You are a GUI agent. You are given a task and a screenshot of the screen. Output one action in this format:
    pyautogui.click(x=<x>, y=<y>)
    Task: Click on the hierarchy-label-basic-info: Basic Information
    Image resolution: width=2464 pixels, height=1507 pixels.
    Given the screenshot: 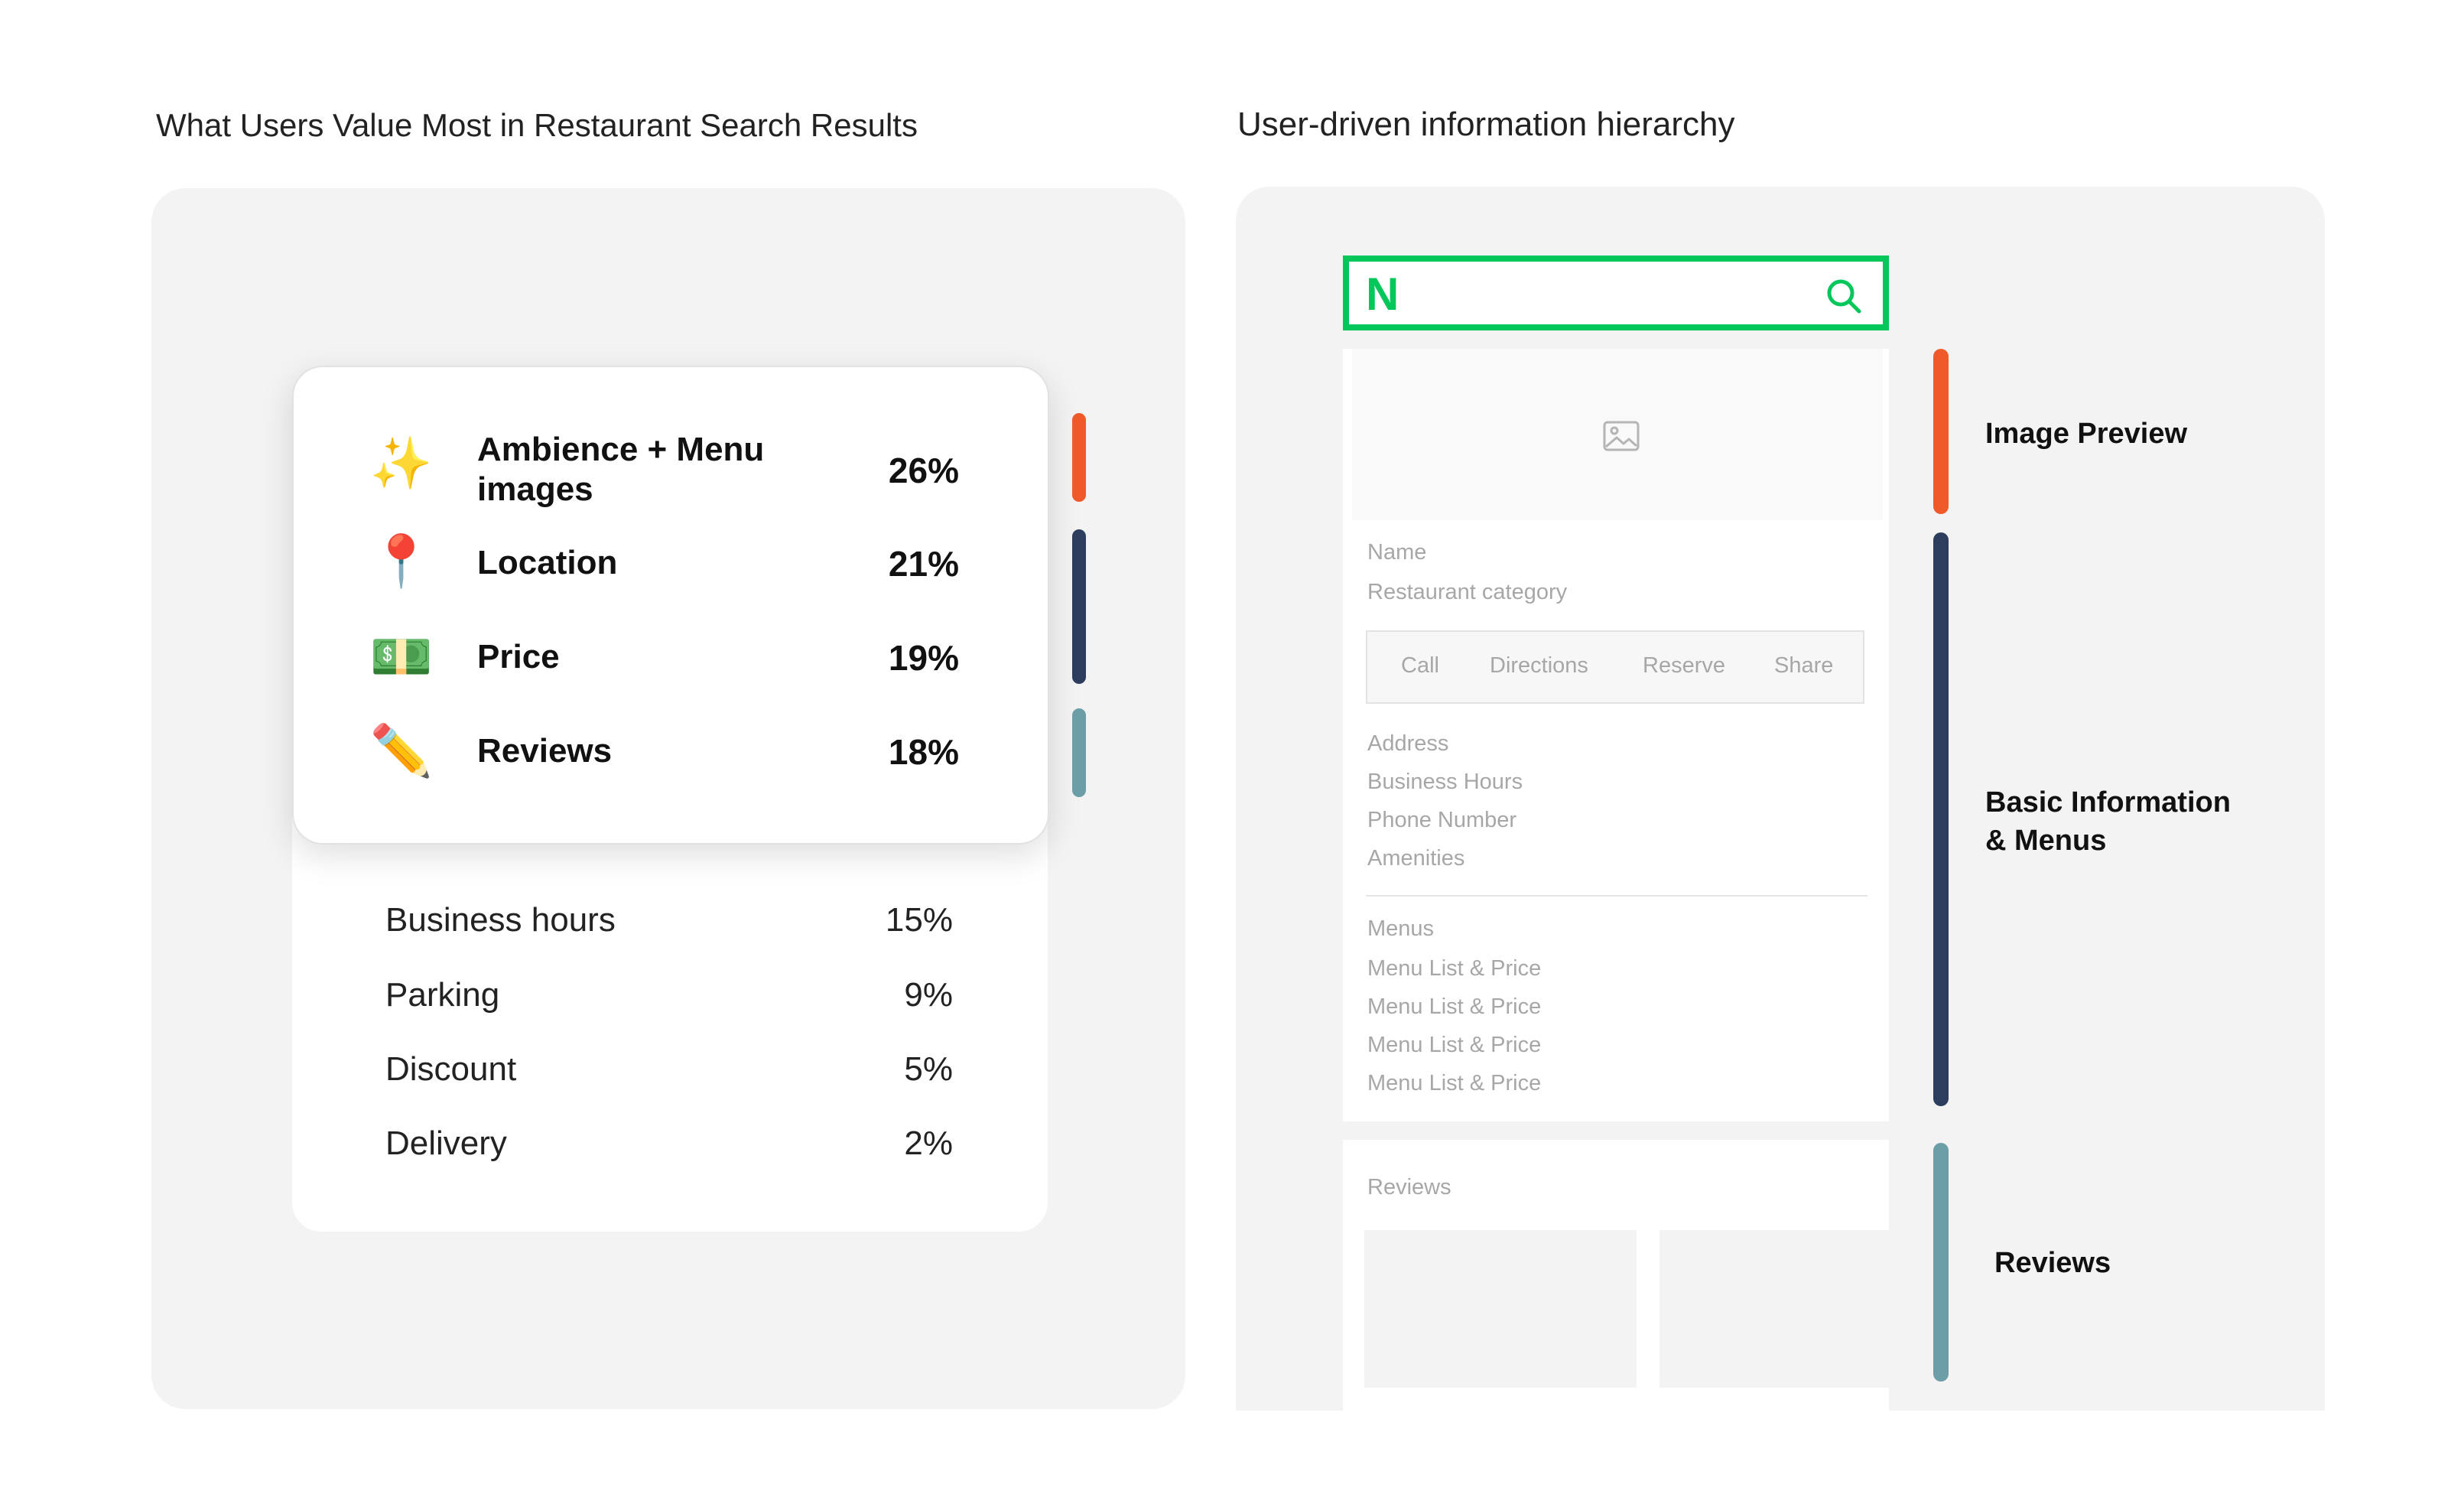 What is the action you would take?
    pyautogui.click(x=2108, y=802)
    